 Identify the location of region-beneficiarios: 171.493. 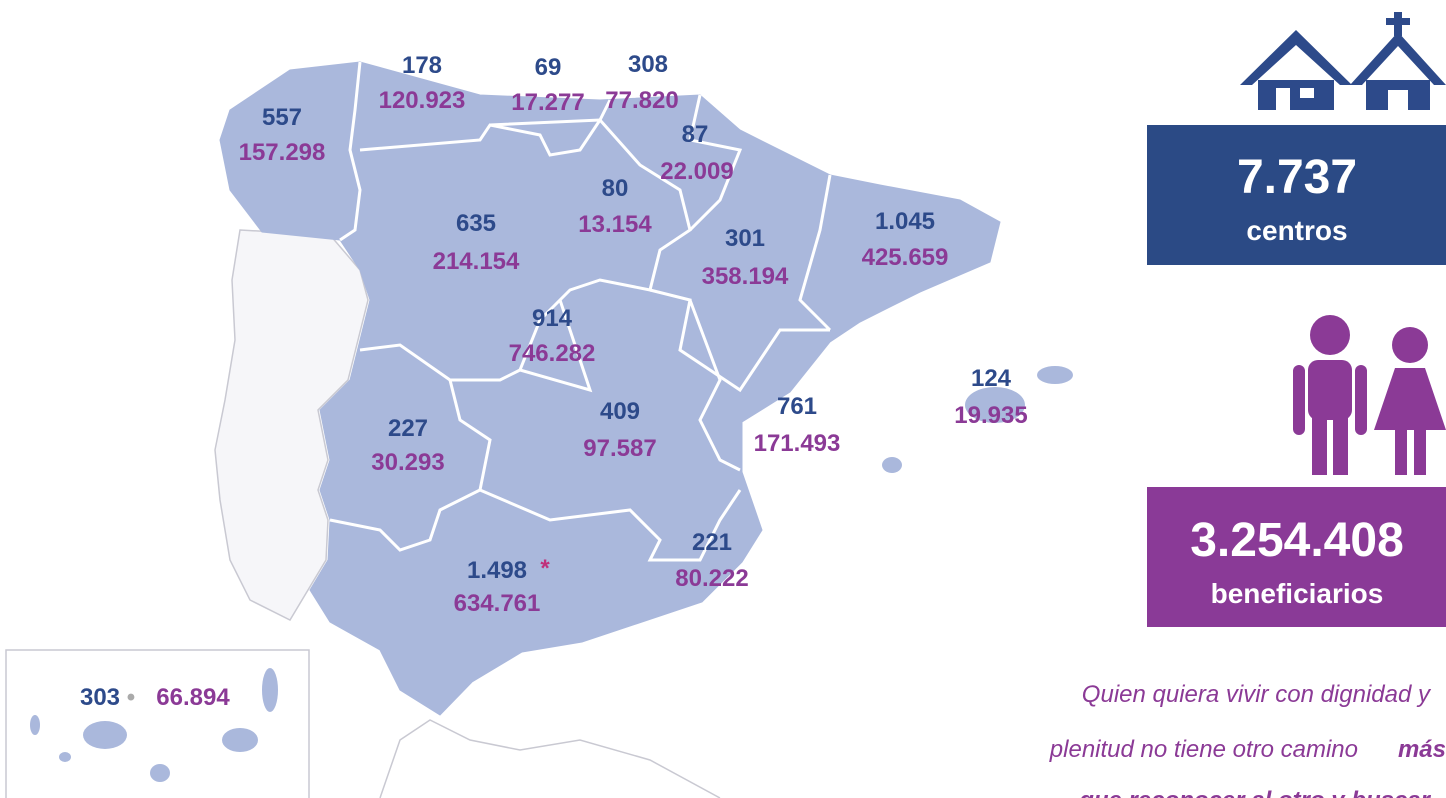
(797, 443).